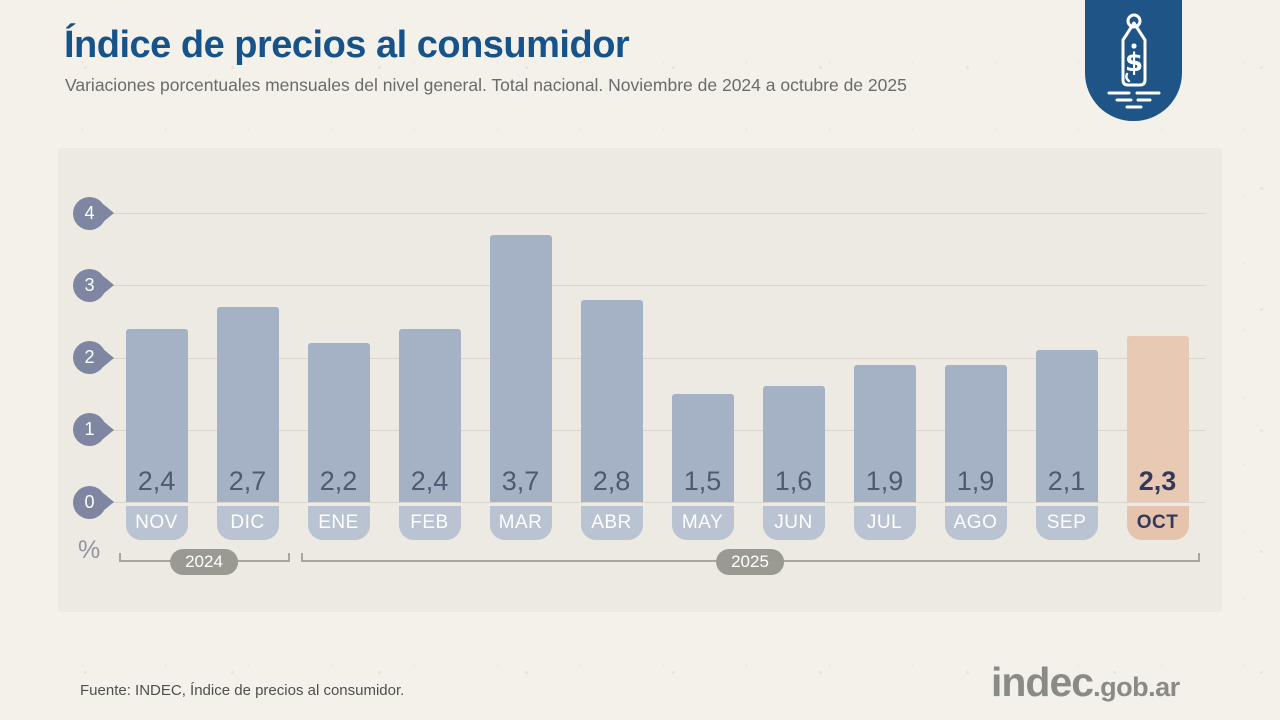 This screenshot has height=720, width=1280. Describe the element at coordinates (884, 523) in the screenshot. I see `month-label-JUL: JUL` at that location.